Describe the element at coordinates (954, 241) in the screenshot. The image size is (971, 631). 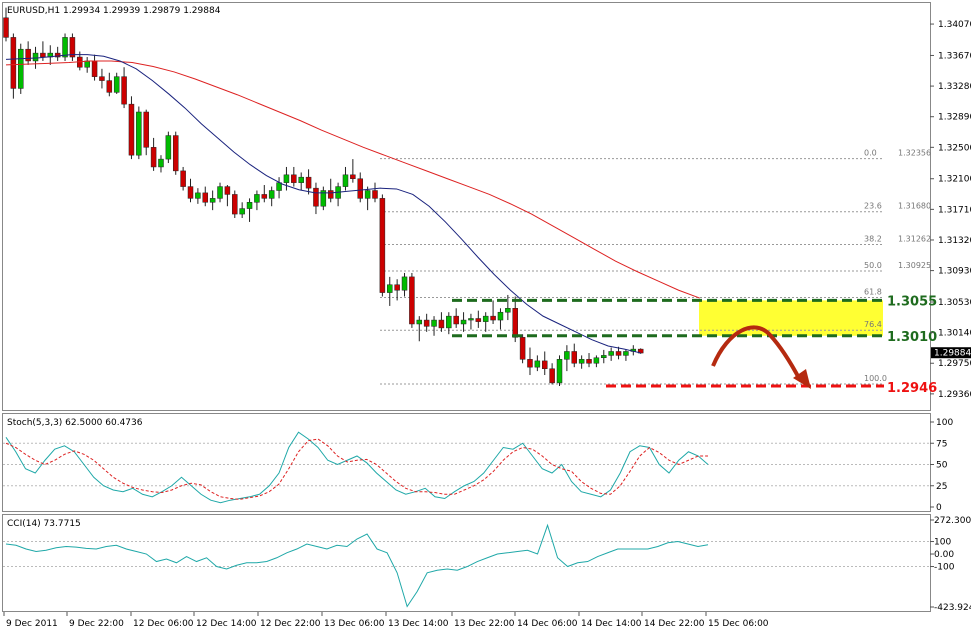
I see `price-tick-label: 1.31320` at that location.